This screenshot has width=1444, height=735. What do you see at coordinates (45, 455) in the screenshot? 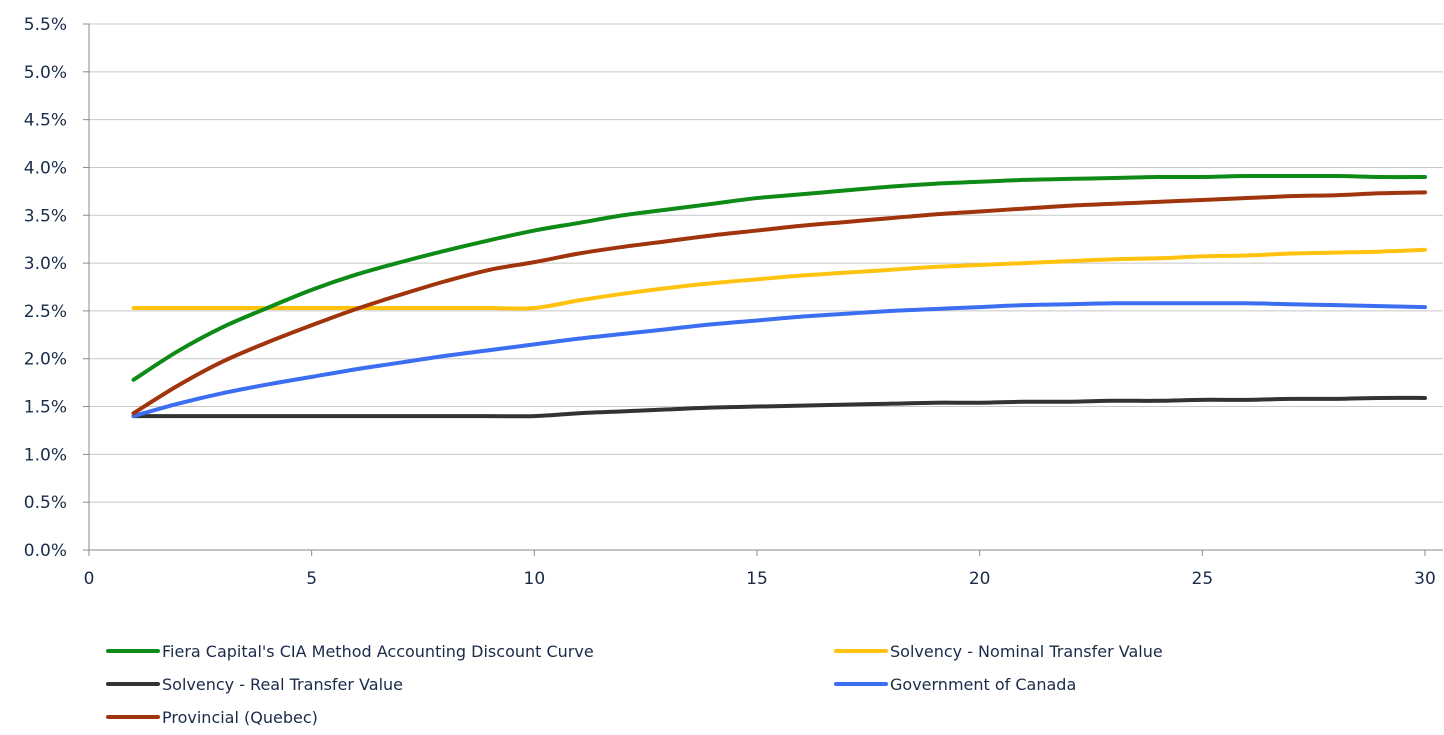
I see `y-tick-label: 1.0%` at bounding box center [45, 455].